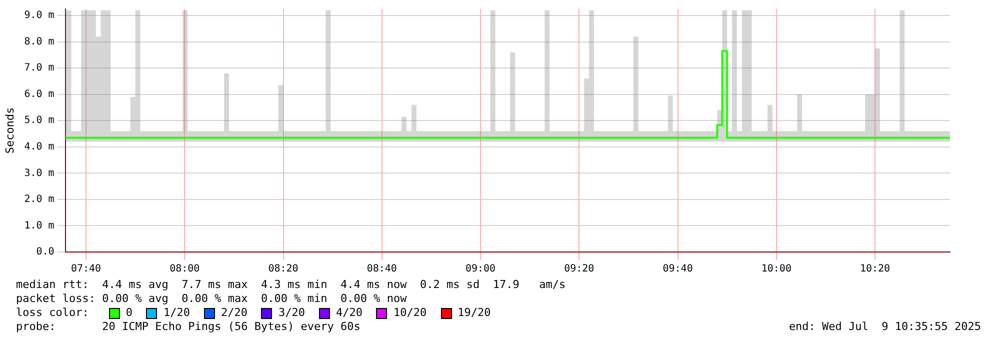 Image resolution: width=997 pixels, height=347 pixels. Describe the element at coordinates (480, 269) in the screenshot. I see `x-tick-label: 09:00` at that location.